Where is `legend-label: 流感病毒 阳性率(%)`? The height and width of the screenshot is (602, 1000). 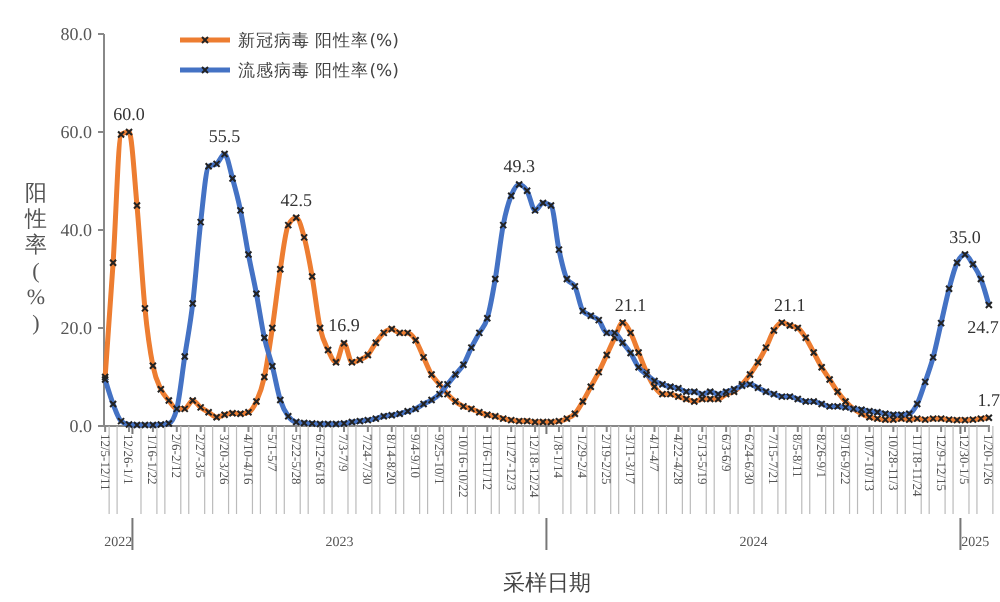 legend-label: 流感病毒 阳性率(%) is located at coordinates (318, 70).